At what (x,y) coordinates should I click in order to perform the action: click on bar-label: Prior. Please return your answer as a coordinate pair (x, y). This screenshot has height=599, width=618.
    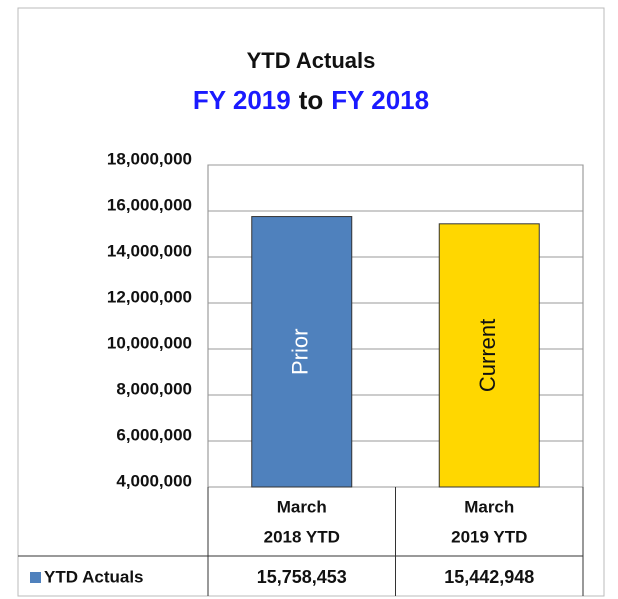
    Looking at the image, I should click on (300, 352).